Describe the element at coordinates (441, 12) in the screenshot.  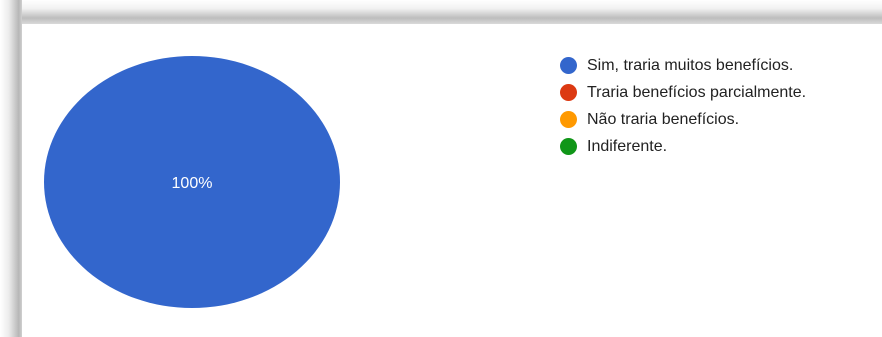
I see `top-shadow` at that location.